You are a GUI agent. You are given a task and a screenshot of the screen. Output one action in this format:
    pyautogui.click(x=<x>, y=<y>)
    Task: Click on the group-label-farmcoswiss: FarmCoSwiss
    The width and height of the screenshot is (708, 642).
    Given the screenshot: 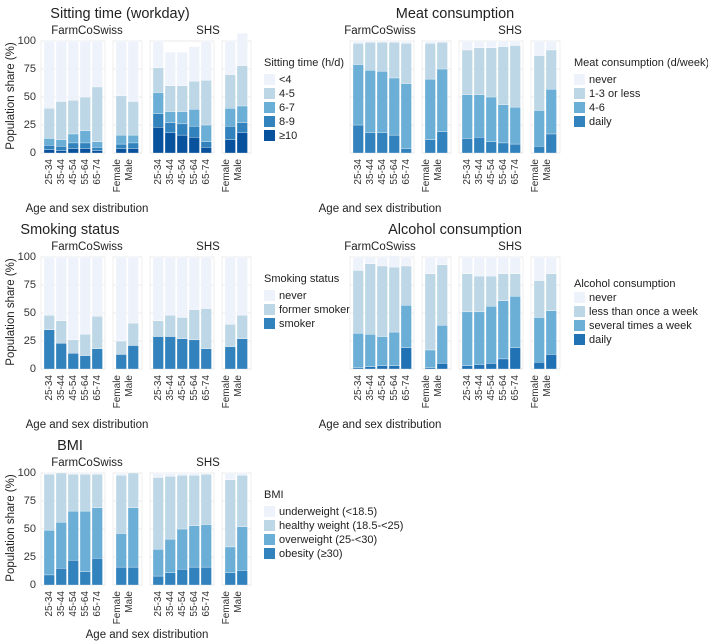 What is the action you would take?
    pyautogui.click(x=380, y=31)
    